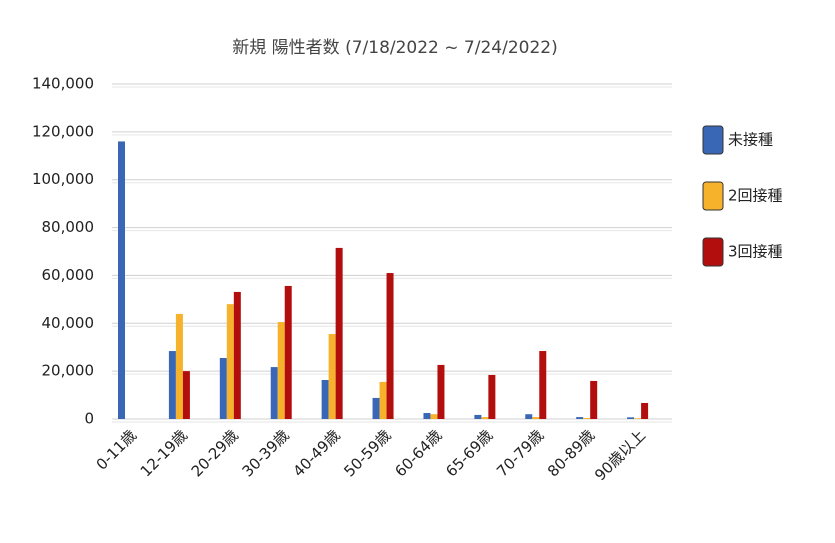 This screenshot has height=543, width=835. I want to click on x-tick-label: 50-59歳, so click(367, 453).